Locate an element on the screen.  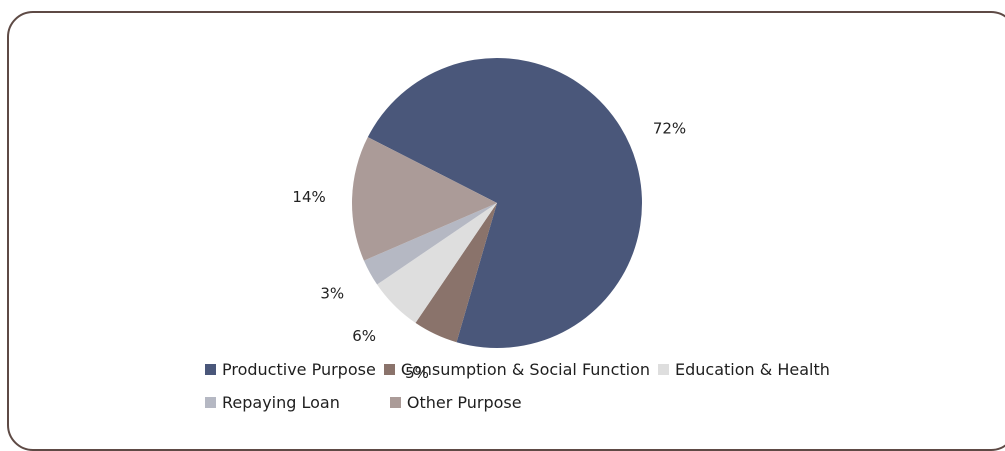
legend-label: Other Purpose is located at coordinates (464, 402).